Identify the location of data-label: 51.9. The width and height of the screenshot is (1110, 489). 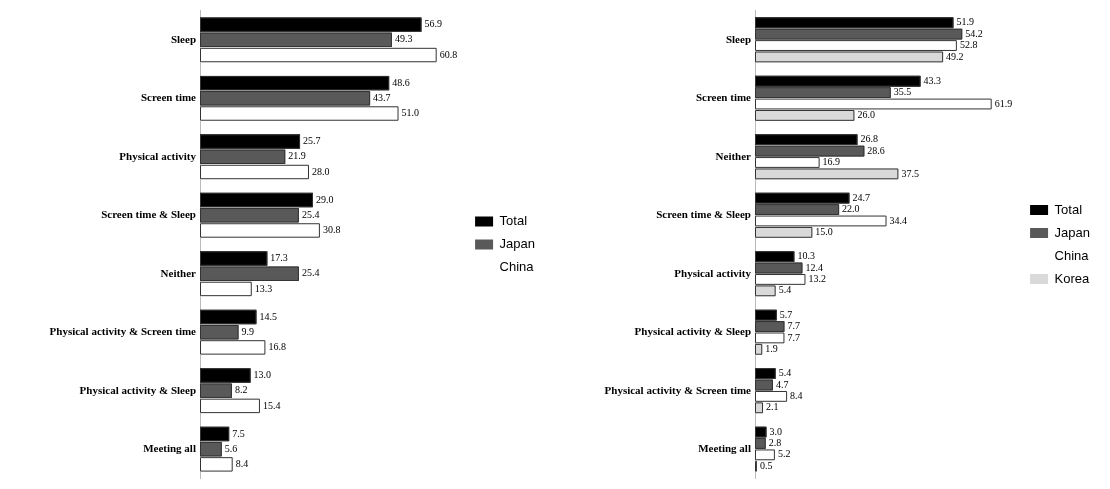
(965, 22).